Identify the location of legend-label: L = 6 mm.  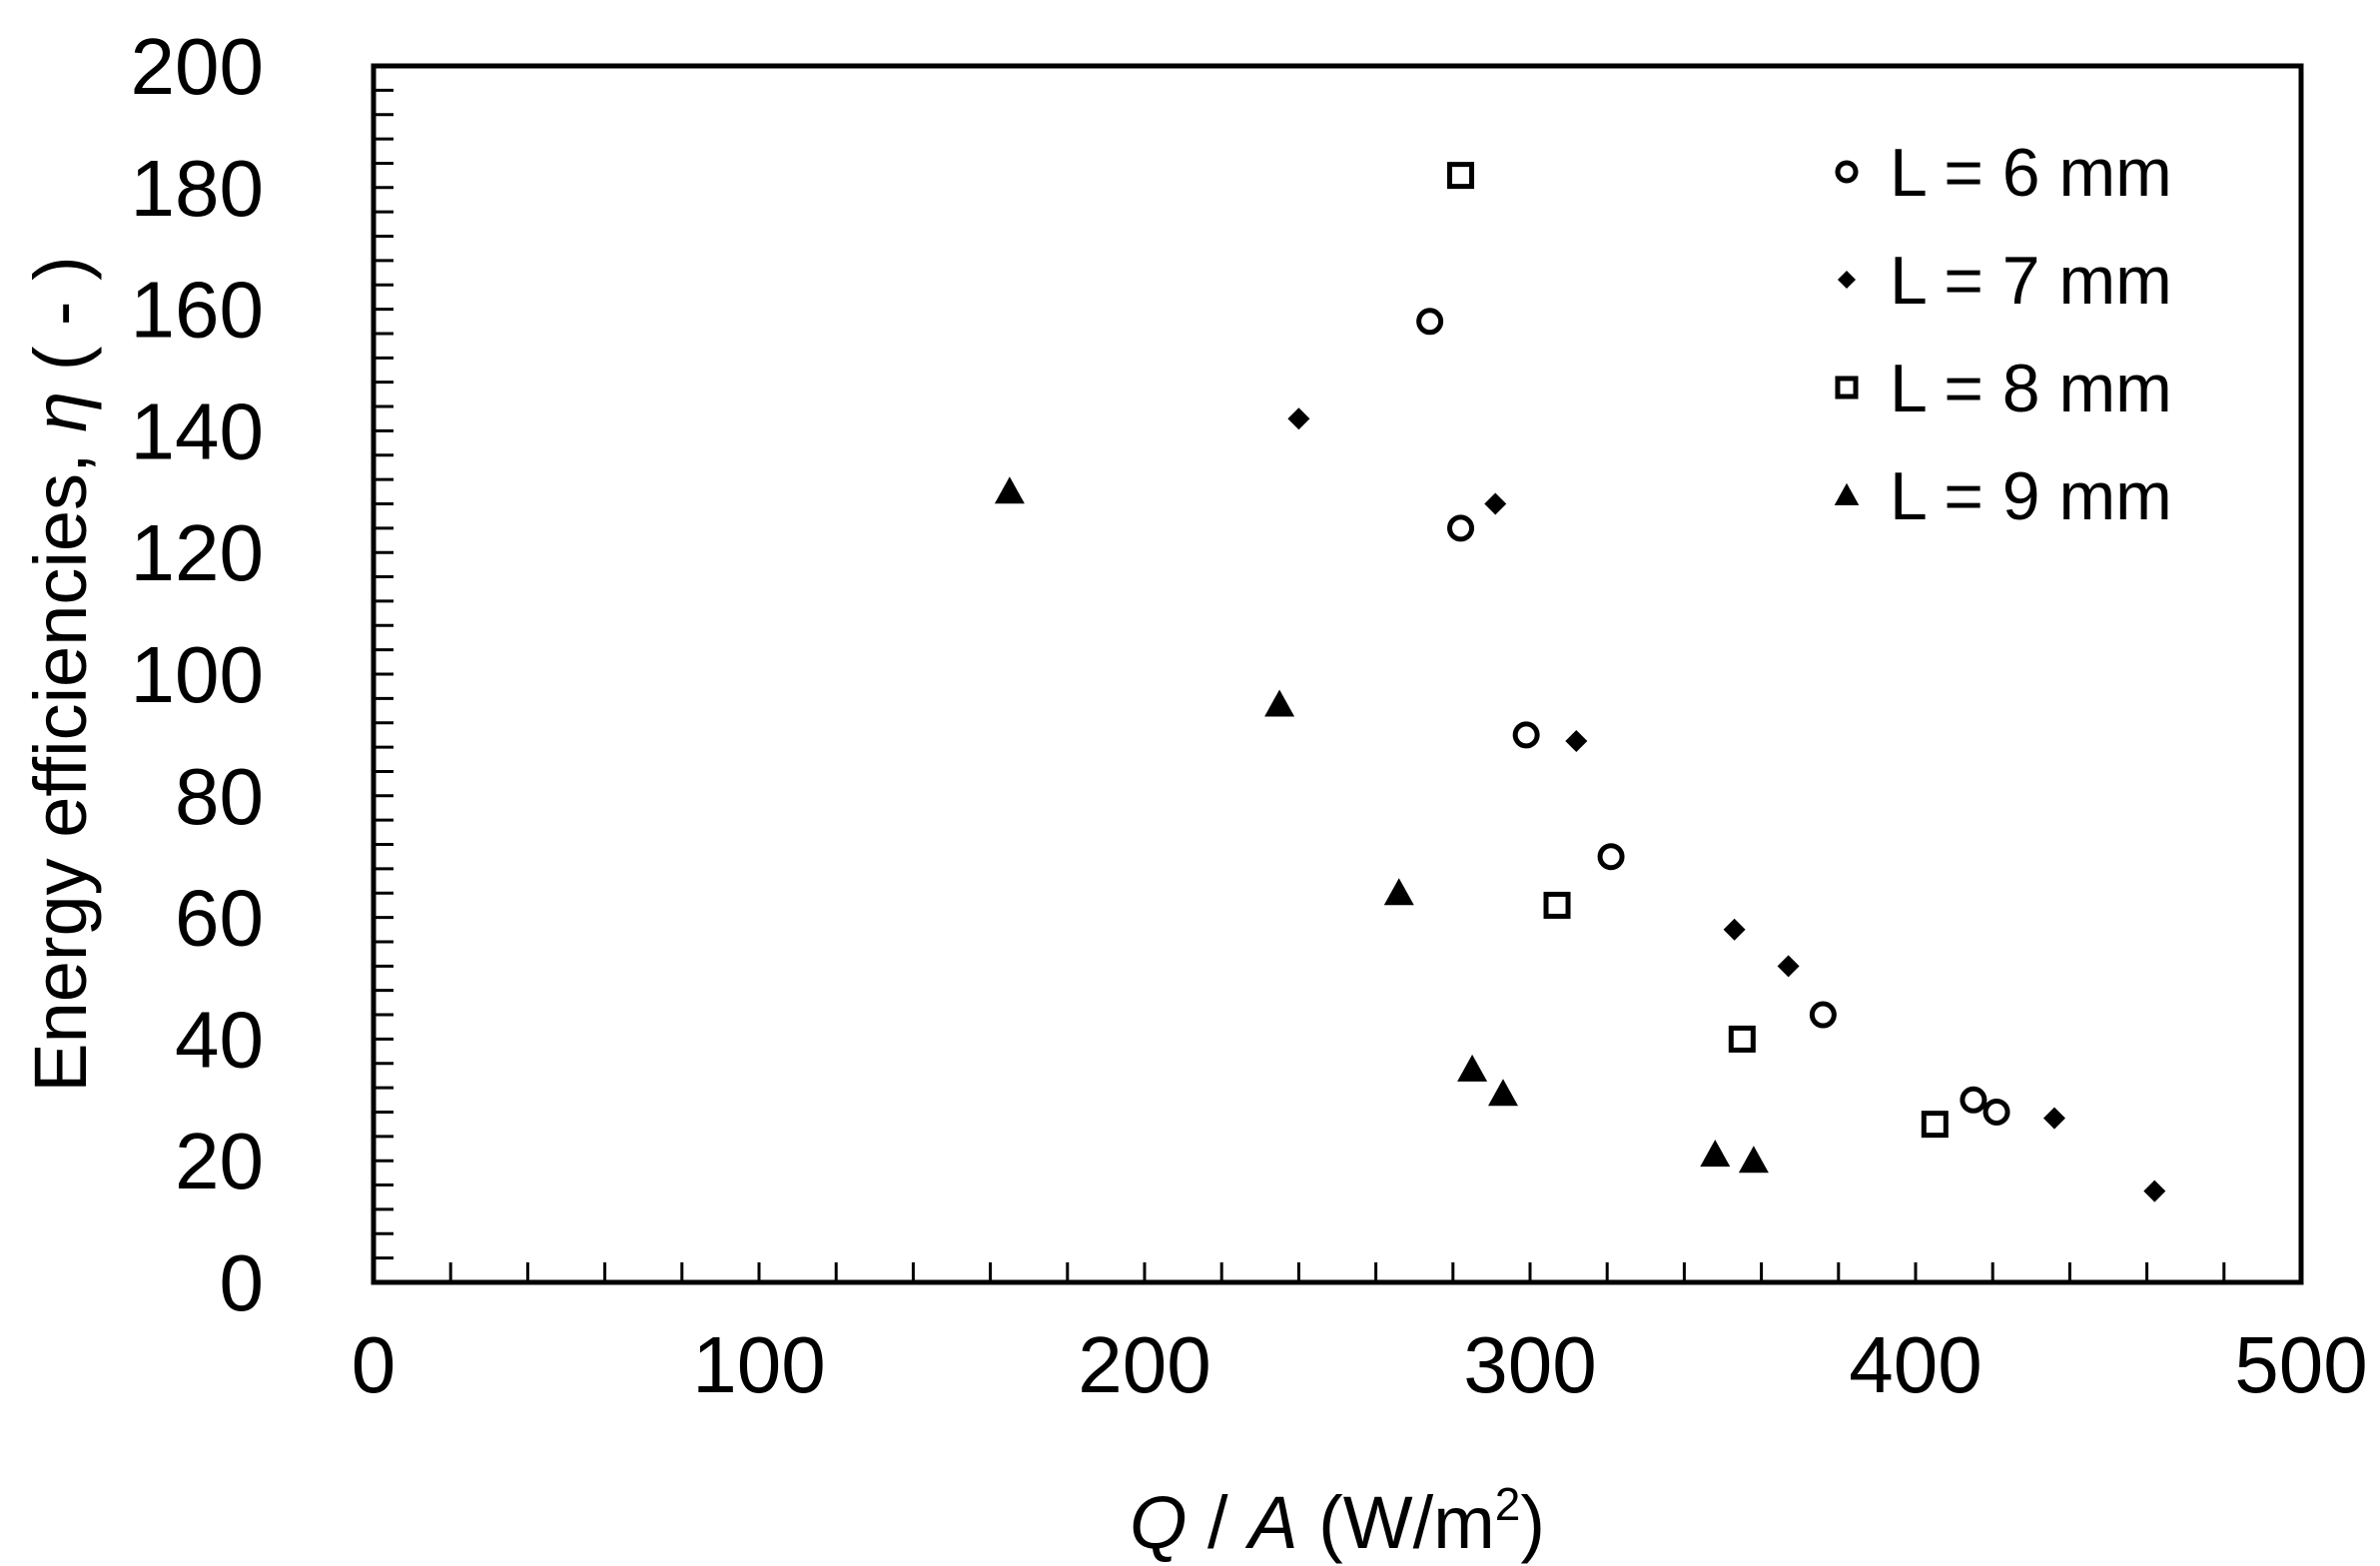
(2031, 173).